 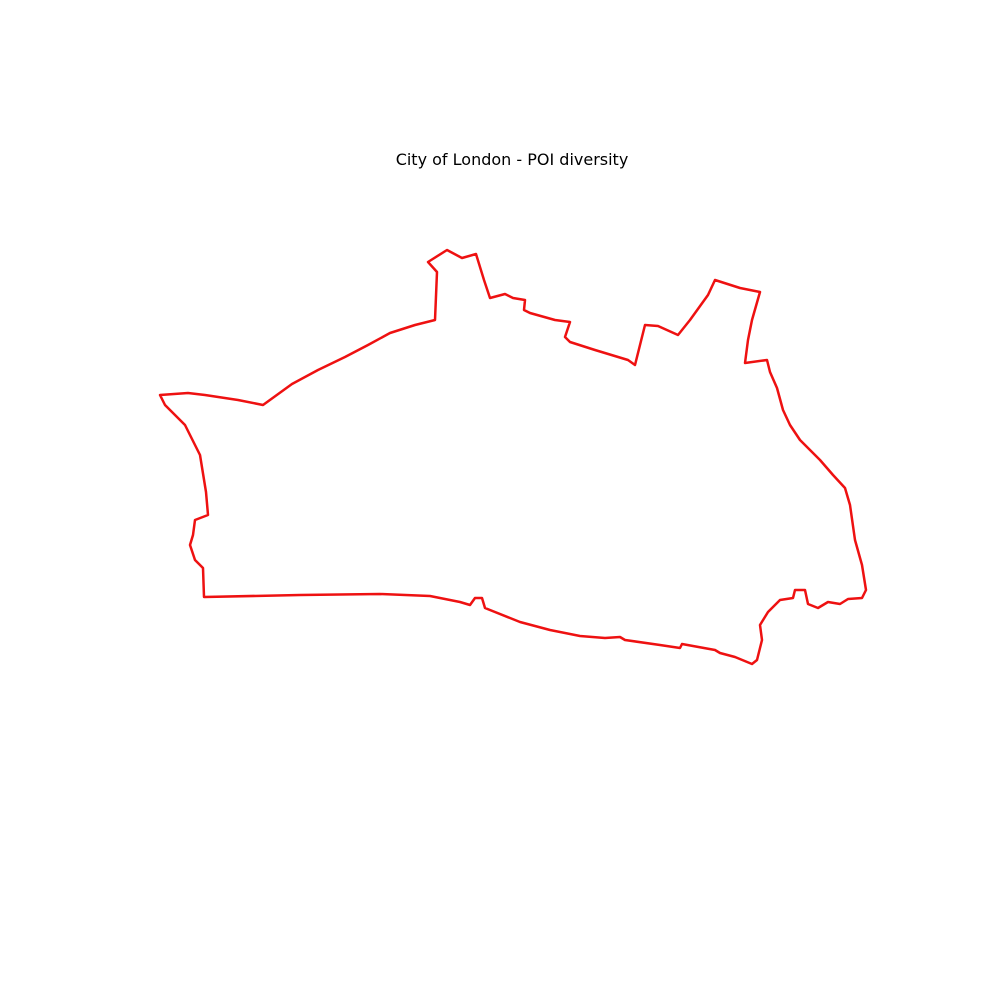 I want to click on map-title: City of London - POI diversity, so click(x=512, y=159).